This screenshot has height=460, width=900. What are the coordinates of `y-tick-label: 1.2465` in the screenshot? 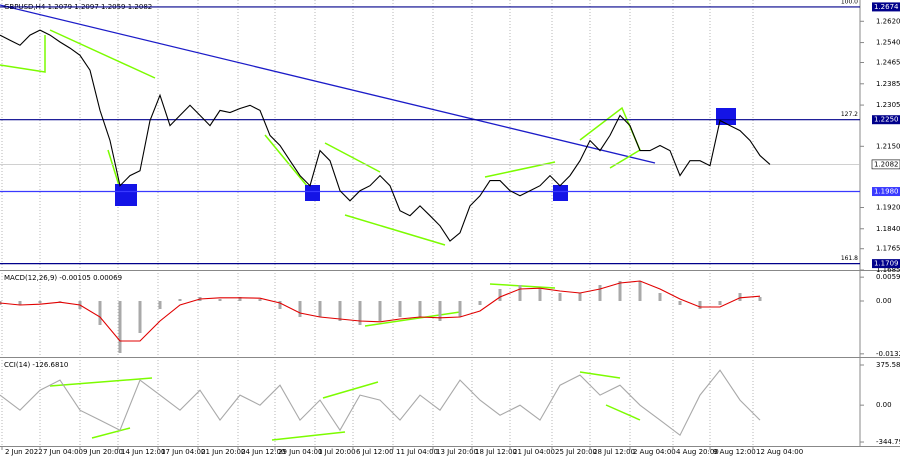 It's located at (888, 63).